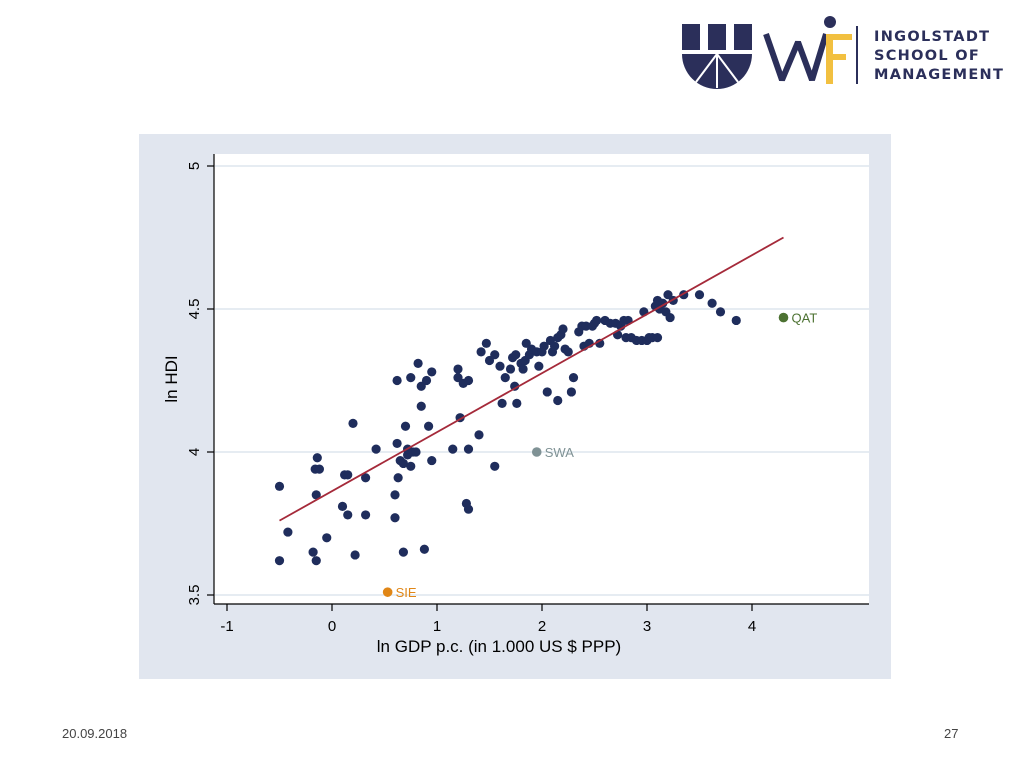 The width and height of the screenshot is (1024, 768). I want to click on footer-date: 20.09.2018, so click(95, 733).